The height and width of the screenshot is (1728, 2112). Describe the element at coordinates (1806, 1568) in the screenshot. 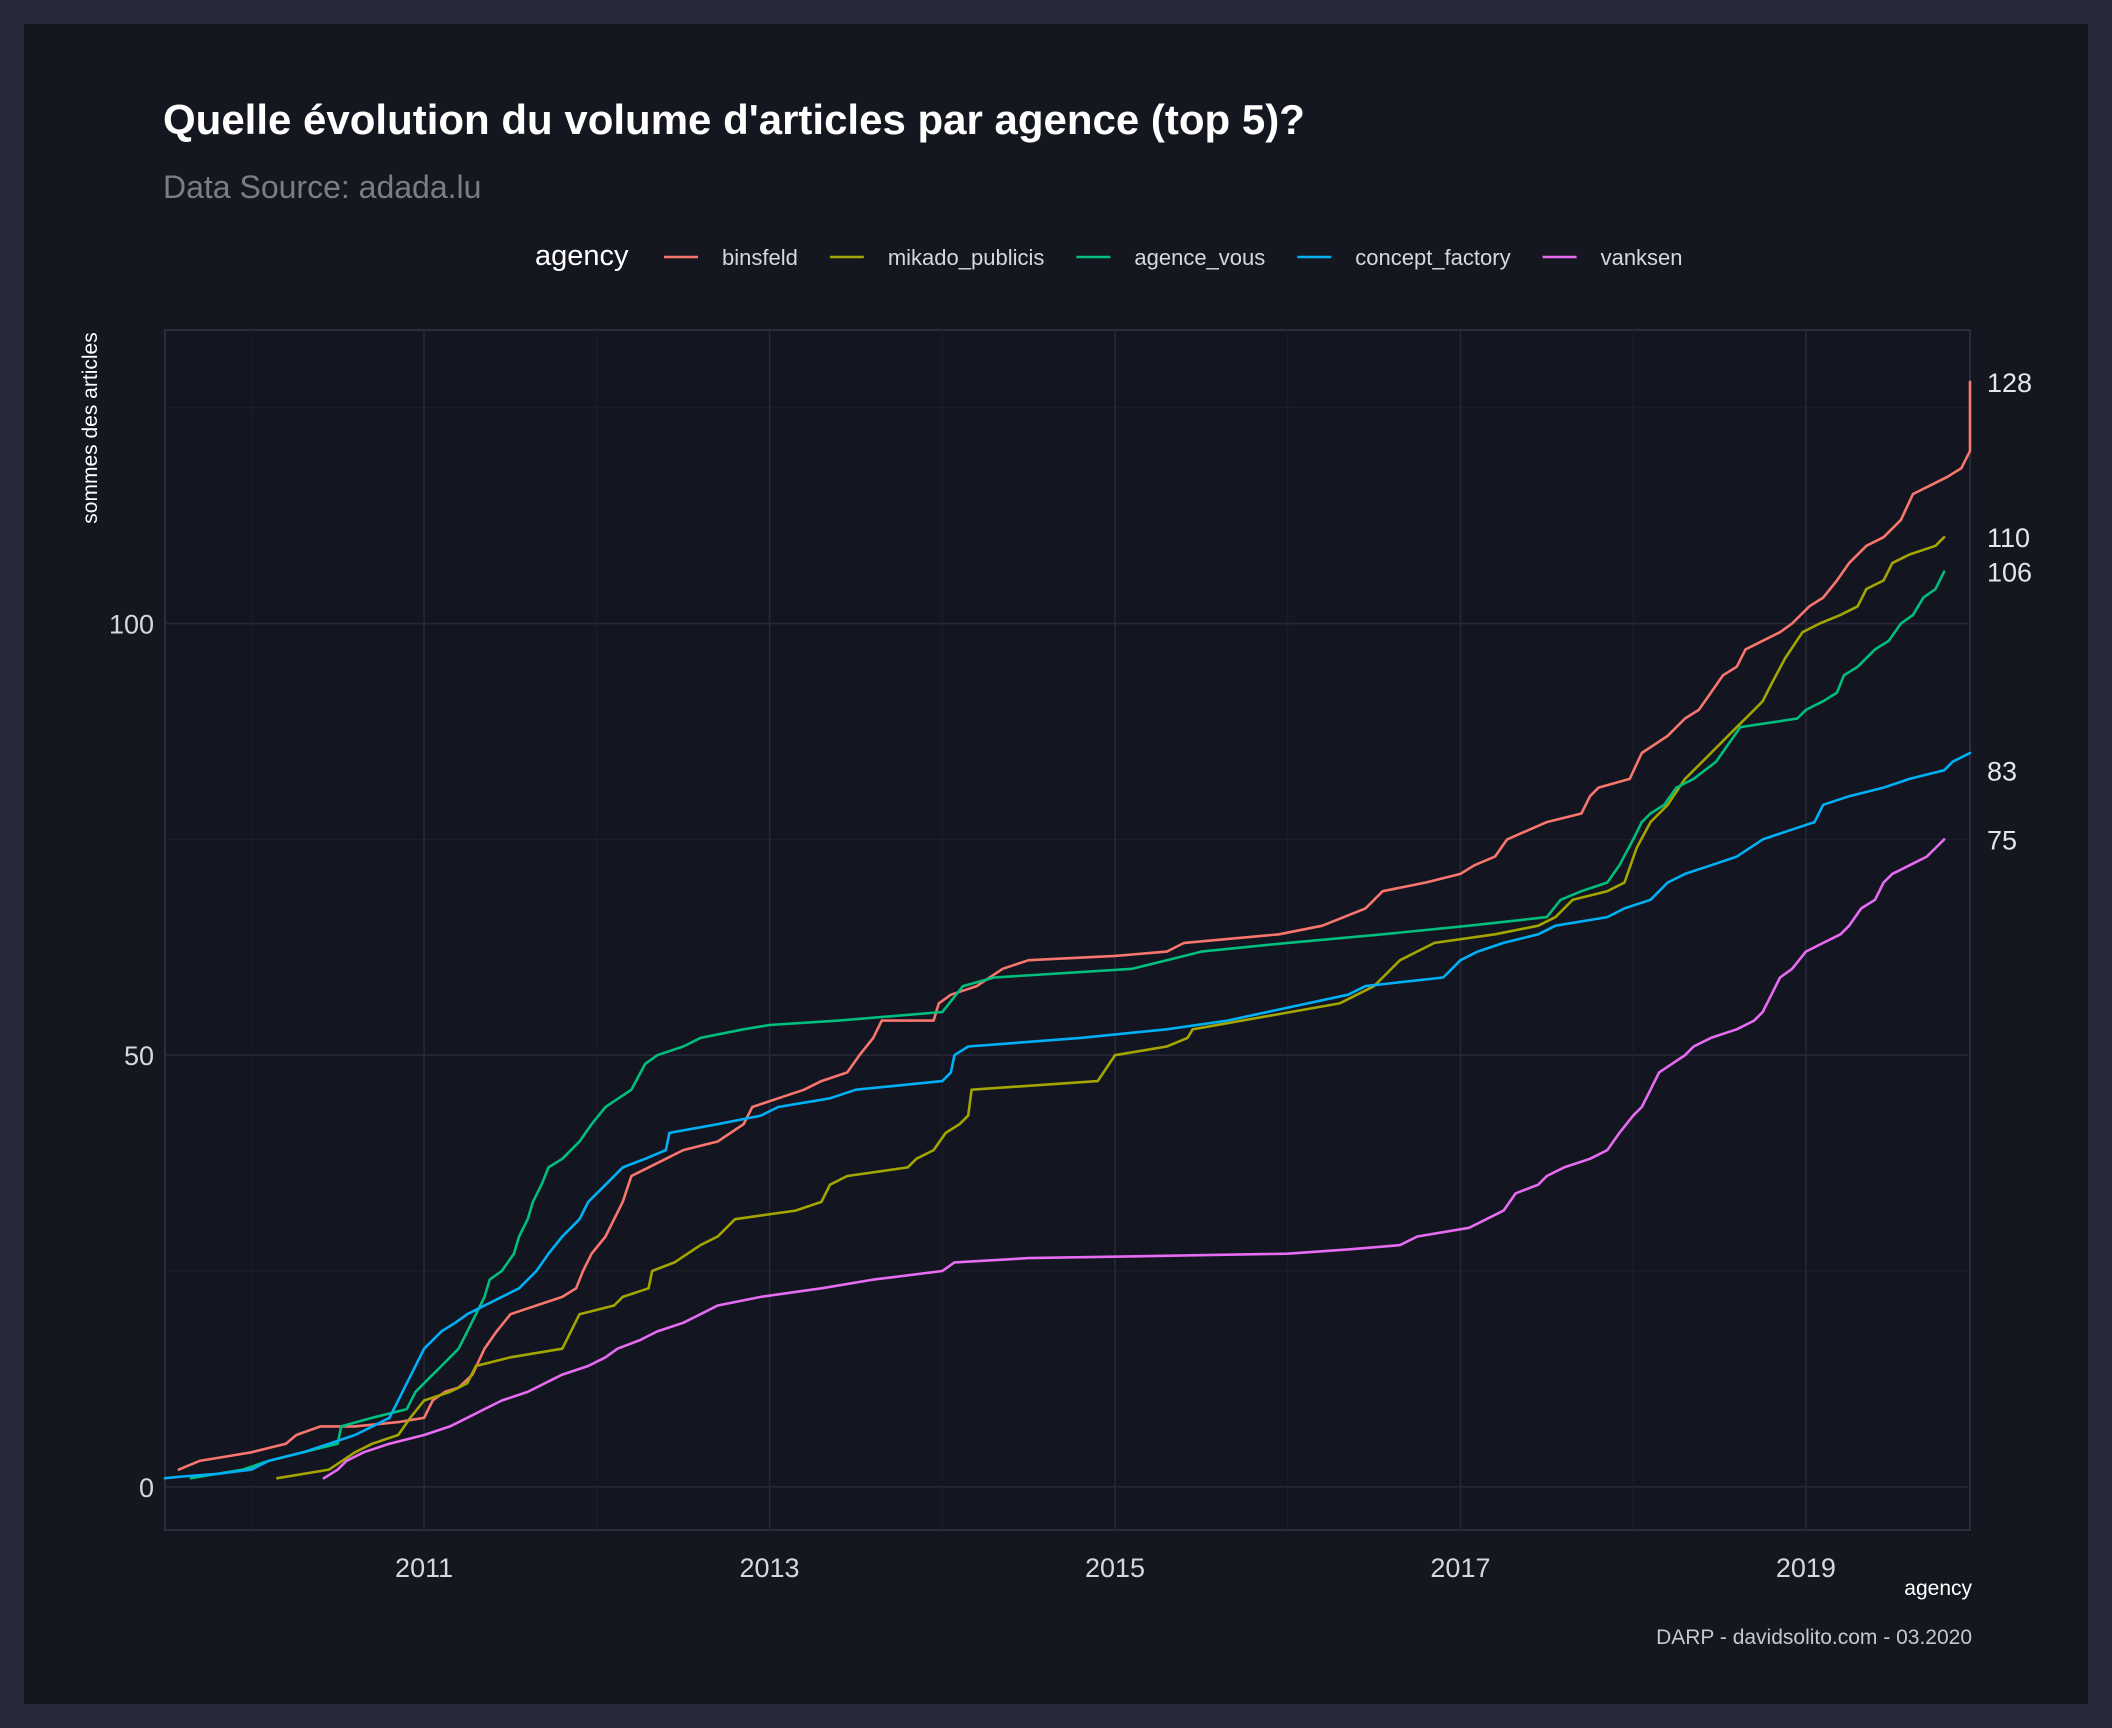

I see `x-tick-label: 2019` at that location.